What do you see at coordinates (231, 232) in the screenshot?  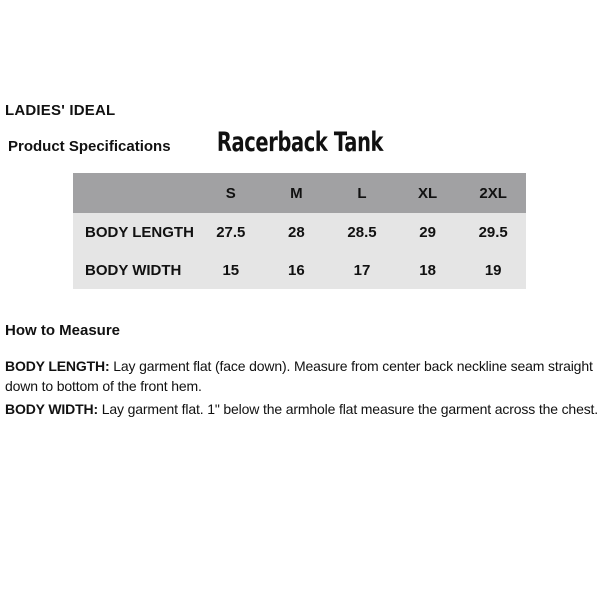 I see `body-length-s: 27.5` at bounding box center [231, 232].